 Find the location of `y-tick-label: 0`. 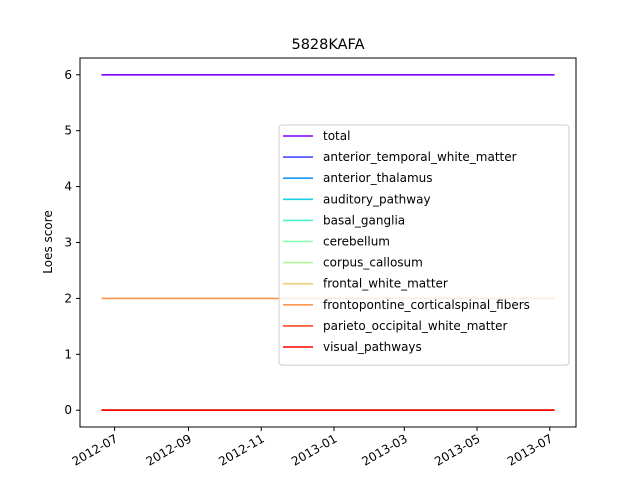

y-tick-label: 0 is located at coordinates (68, 410).